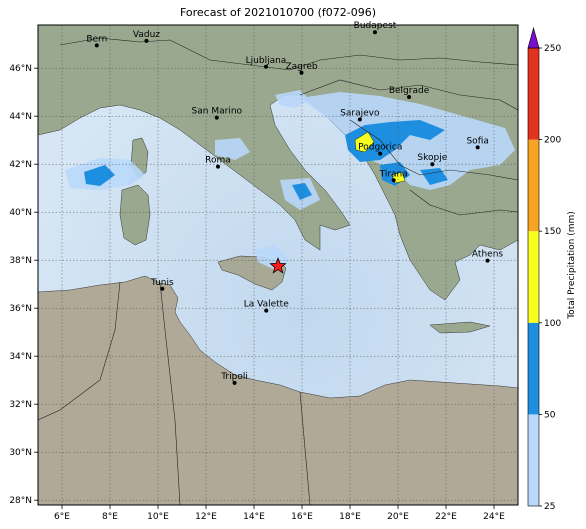  What do you see at coordinates (278, 12) in the screenshot?
I see `map-title: Forecast of 2021010700 (f072-096)` at bounding box center [278, 12].